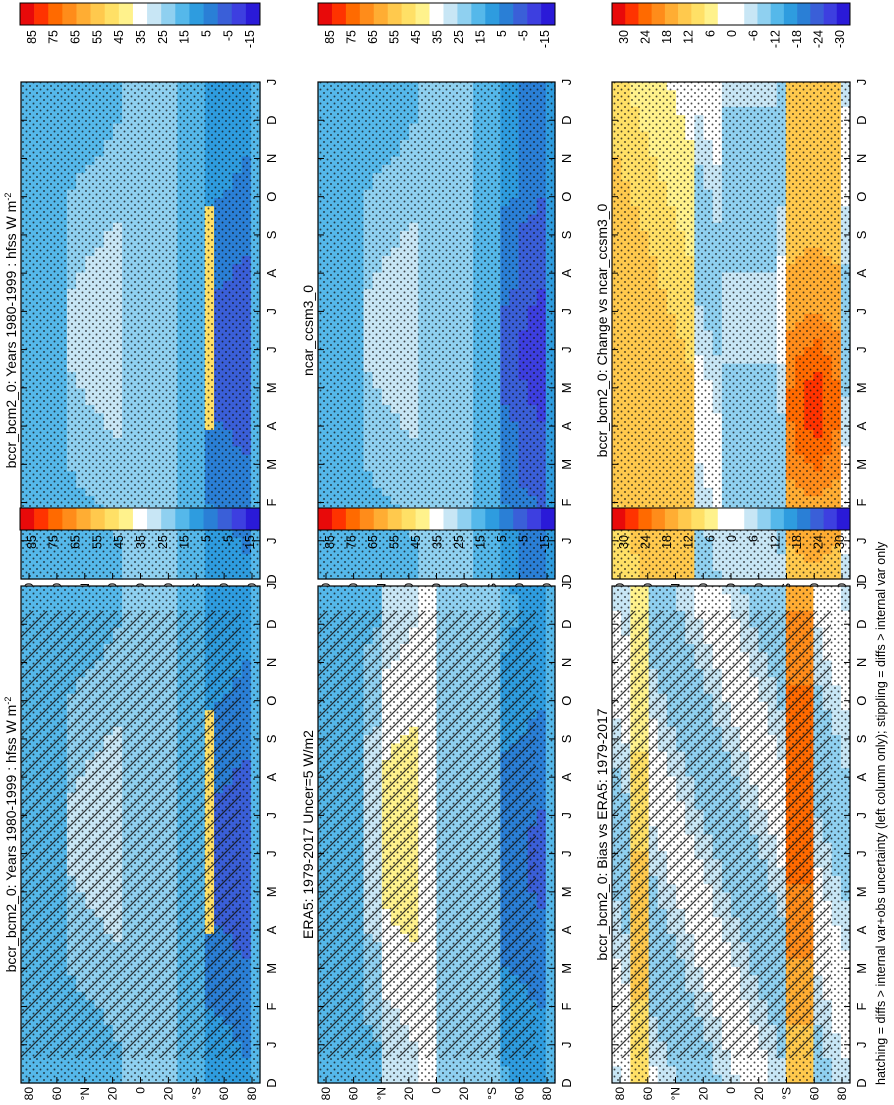  I want to click on colorbar-label: 45, so click(416, 37).